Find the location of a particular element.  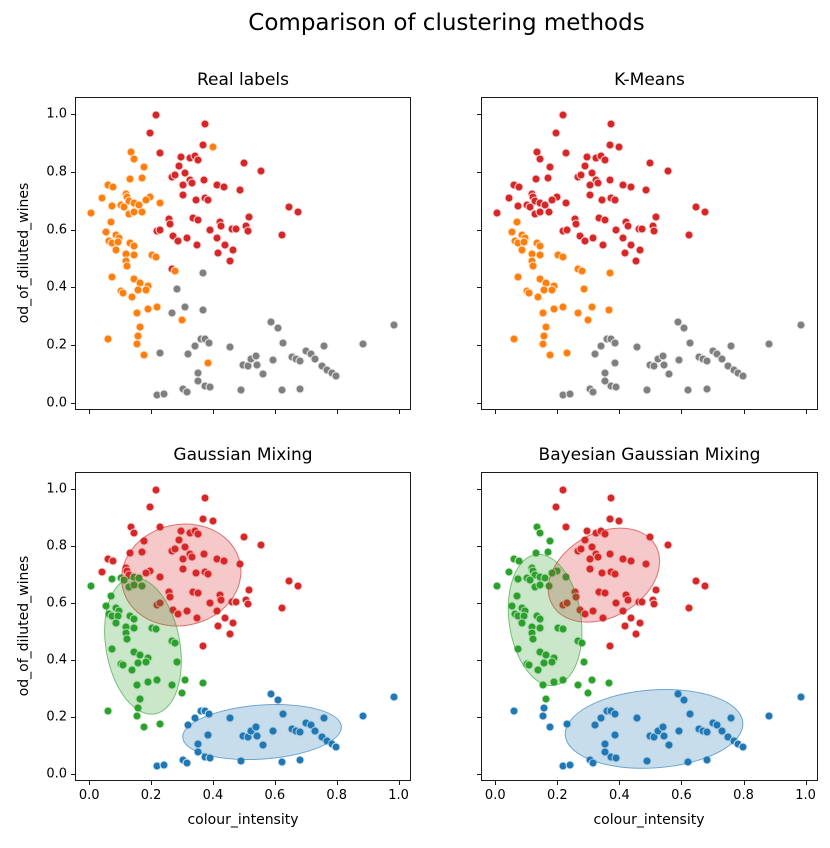

x-tick-label: 0.0 is located at coordinates (89, 795).